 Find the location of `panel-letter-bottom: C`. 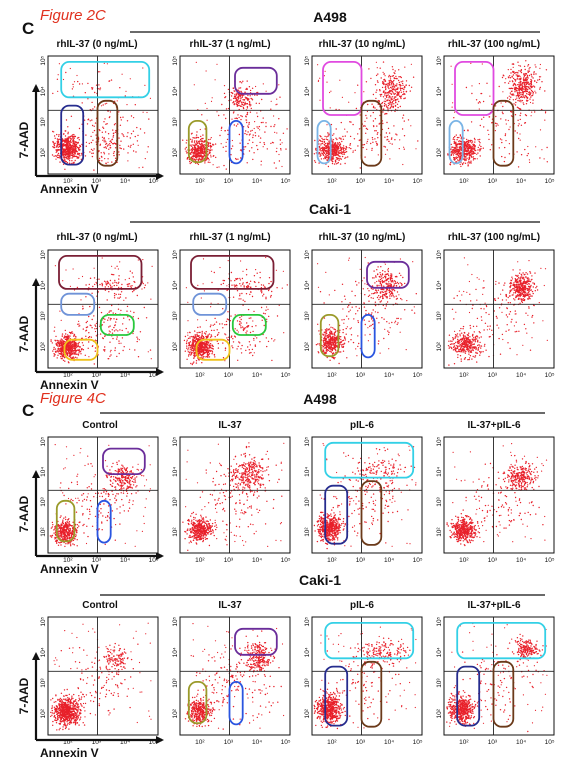

panel-letter-bottom: C is located at coordinates (28, 410).